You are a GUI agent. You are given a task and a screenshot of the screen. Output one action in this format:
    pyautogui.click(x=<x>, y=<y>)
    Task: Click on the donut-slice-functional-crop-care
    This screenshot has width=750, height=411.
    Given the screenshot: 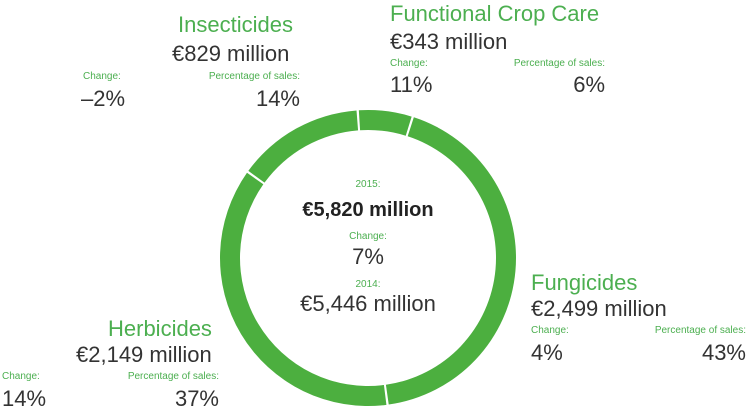 What is the action you would take?
    pyautogui.click(x=385, y=123)
    